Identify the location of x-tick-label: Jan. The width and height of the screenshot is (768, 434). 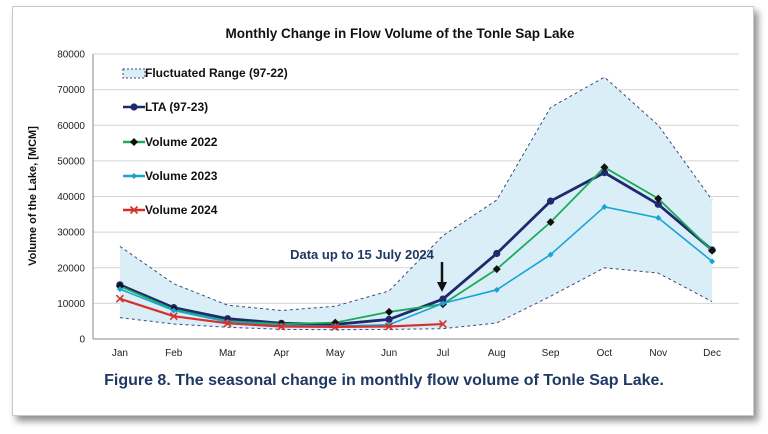
(120, 353).